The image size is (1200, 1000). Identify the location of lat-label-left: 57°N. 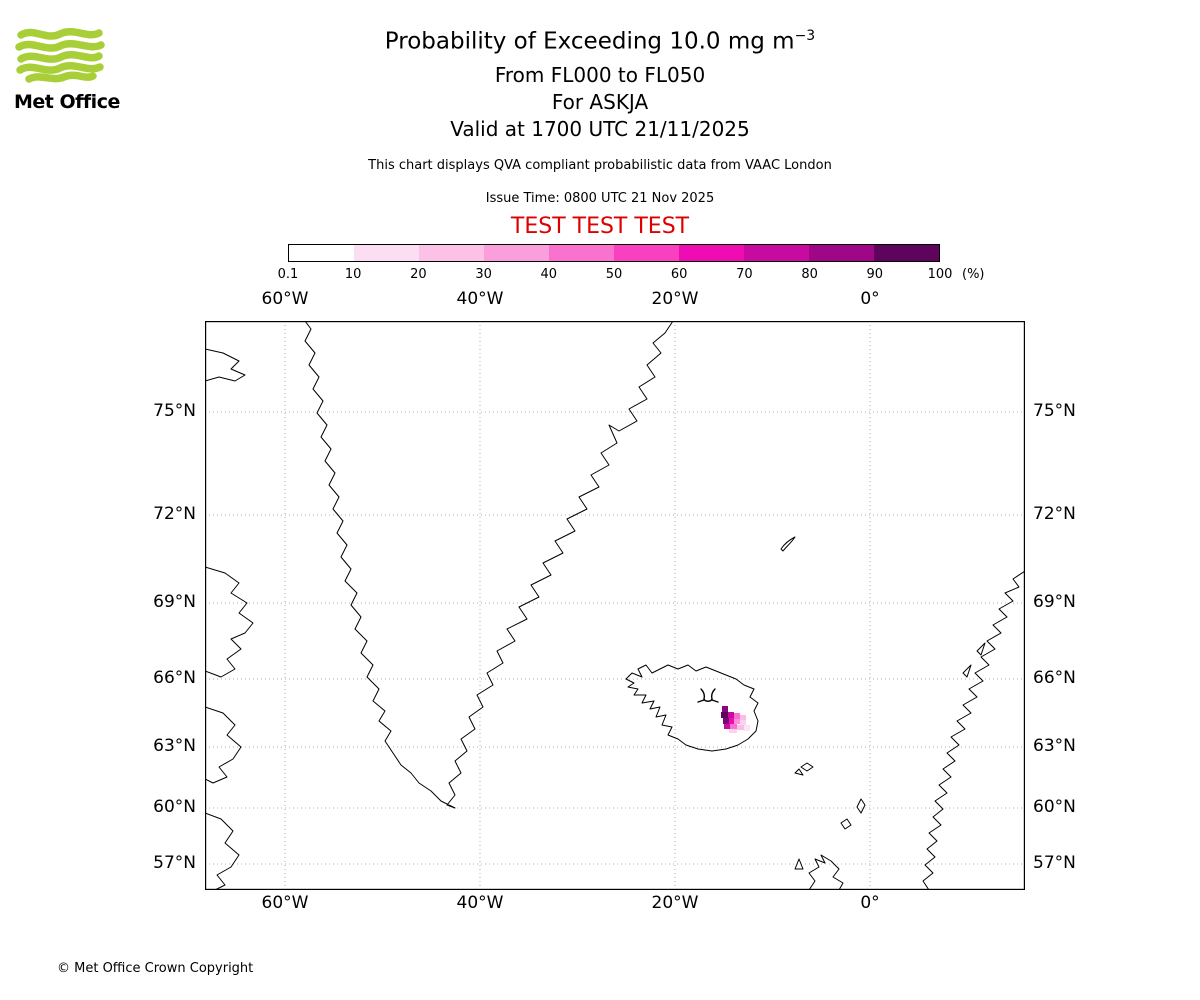
(174, 863).